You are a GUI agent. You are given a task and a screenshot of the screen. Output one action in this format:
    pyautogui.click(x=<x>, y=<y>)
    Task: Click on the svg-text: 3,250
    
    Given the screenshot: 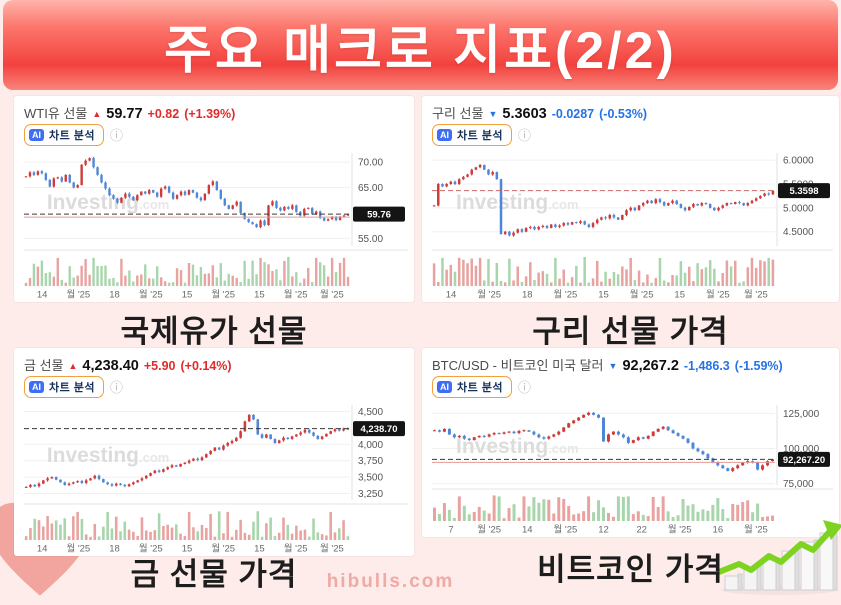 What is the action you would take?
    pyautogui.click(x=370, y=494)
    